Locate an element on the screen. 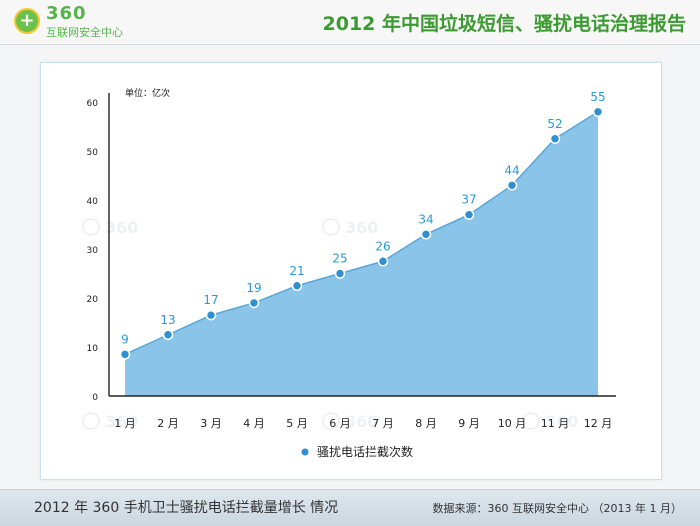  x-tick-label: 12 月 is located at coordinates (598, 423).